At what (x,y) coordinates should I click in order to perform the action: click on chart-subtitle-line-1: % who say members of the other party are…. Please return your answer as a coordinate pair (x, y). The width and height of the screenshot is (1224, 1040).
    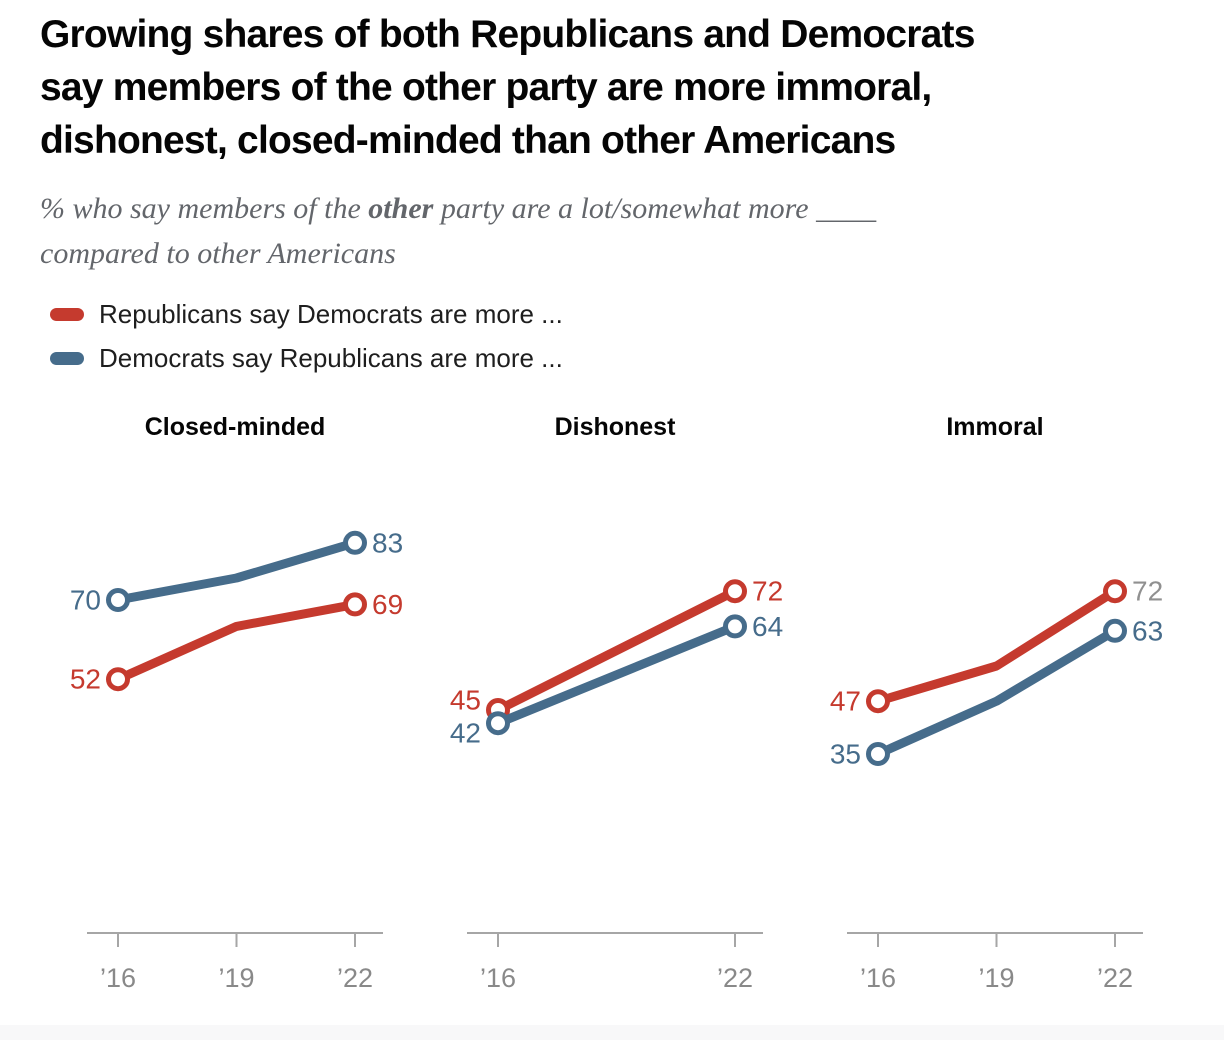
    Looking at the image, I should click on (458, 208).